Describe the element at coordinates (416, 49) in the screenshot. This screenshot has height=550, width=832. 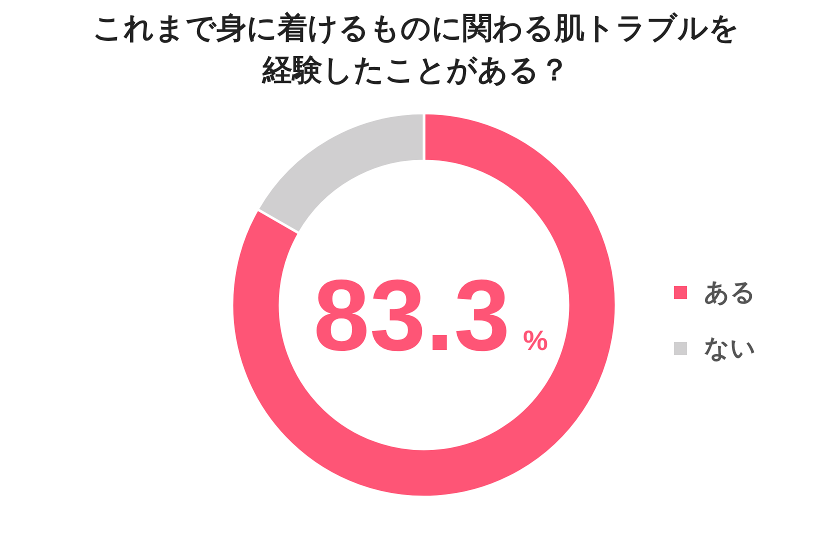
I see `chart-title: これまで身に着けるものに関わる肌トラブルを経験したことがある？` at that location.